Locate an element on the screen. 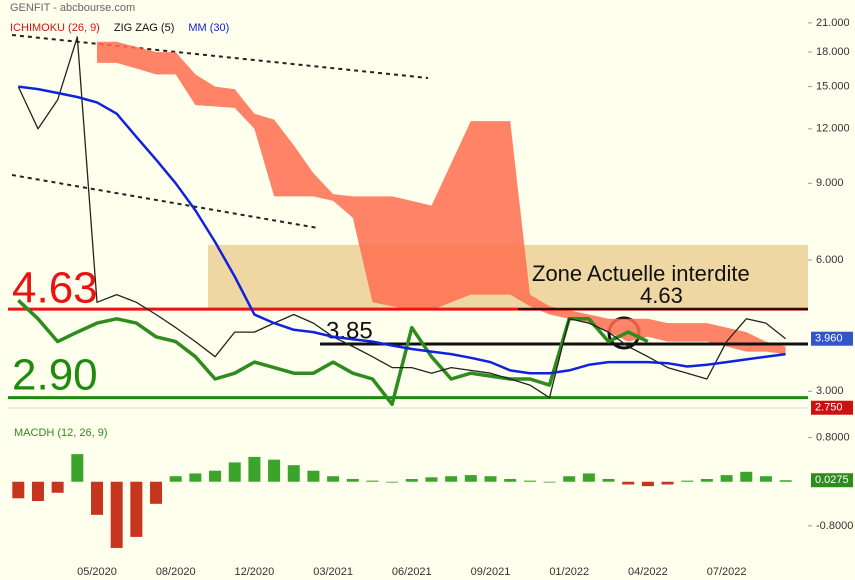 The width and height of the screenshot is (855, 580). x-tick-label: 08/2020 is located at coordinates (176, 572).